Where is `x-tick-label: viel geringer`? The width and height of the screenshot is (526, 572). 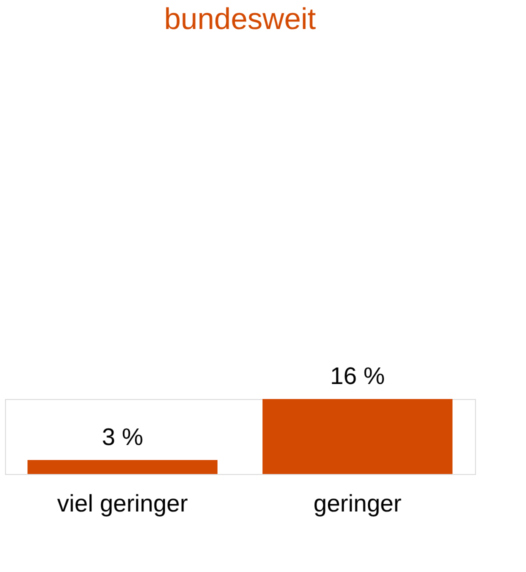 x-tick-label: viel geringer is located at coordinates (122, 504).